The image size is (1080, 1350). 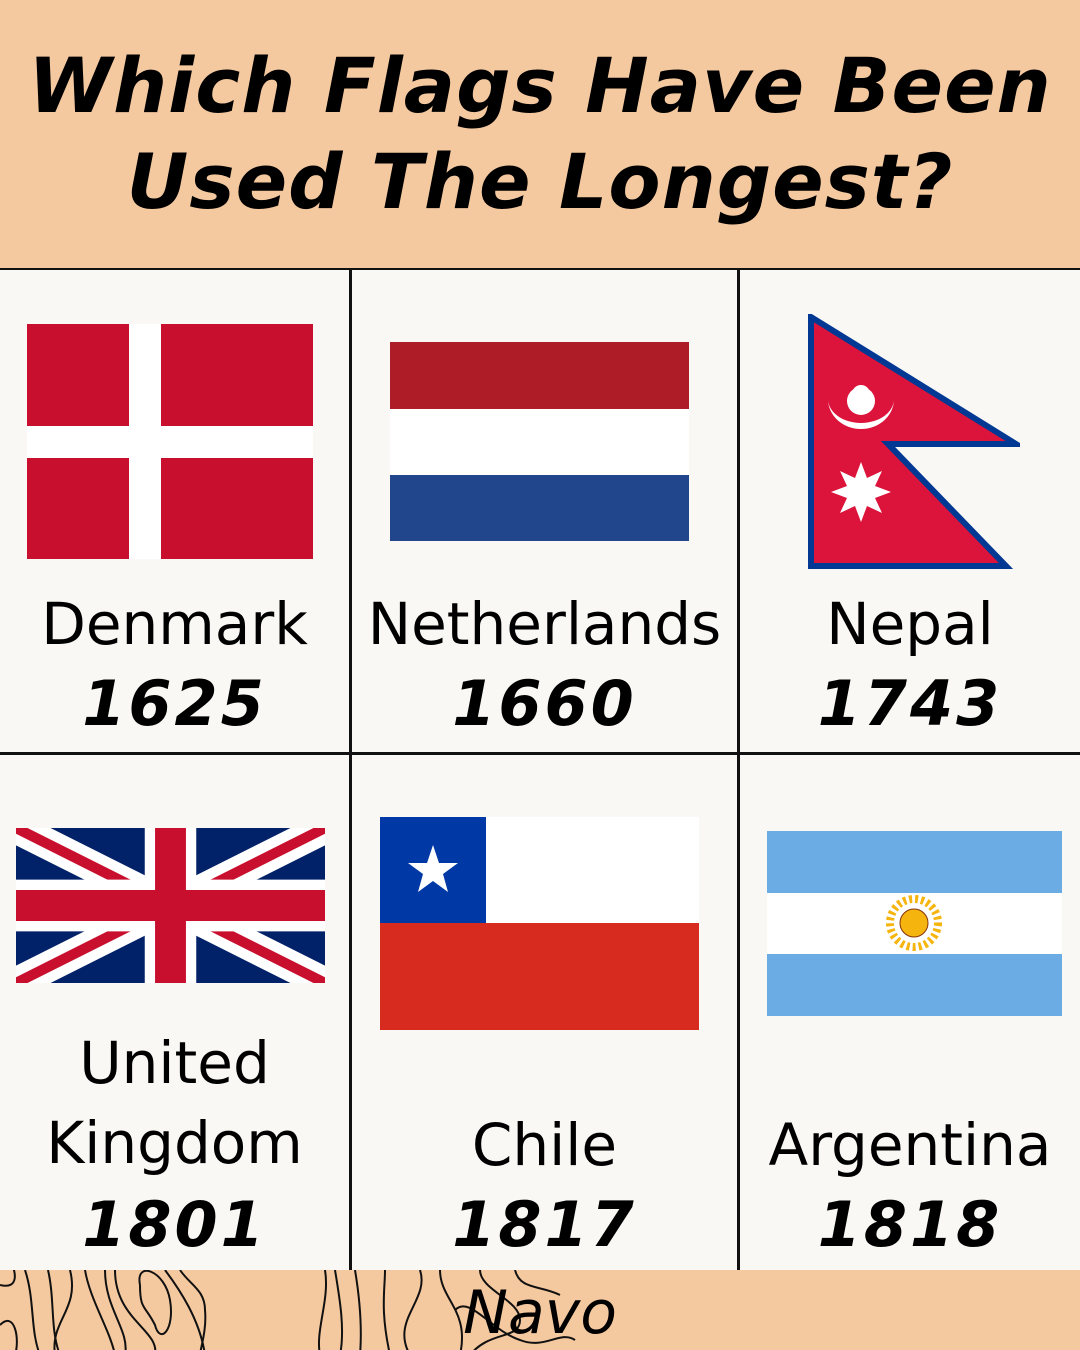 What do you see at coordinates (914, 441) in the screenshot?
I see `nepal-flag-icon` at bounding box center [914, 441].